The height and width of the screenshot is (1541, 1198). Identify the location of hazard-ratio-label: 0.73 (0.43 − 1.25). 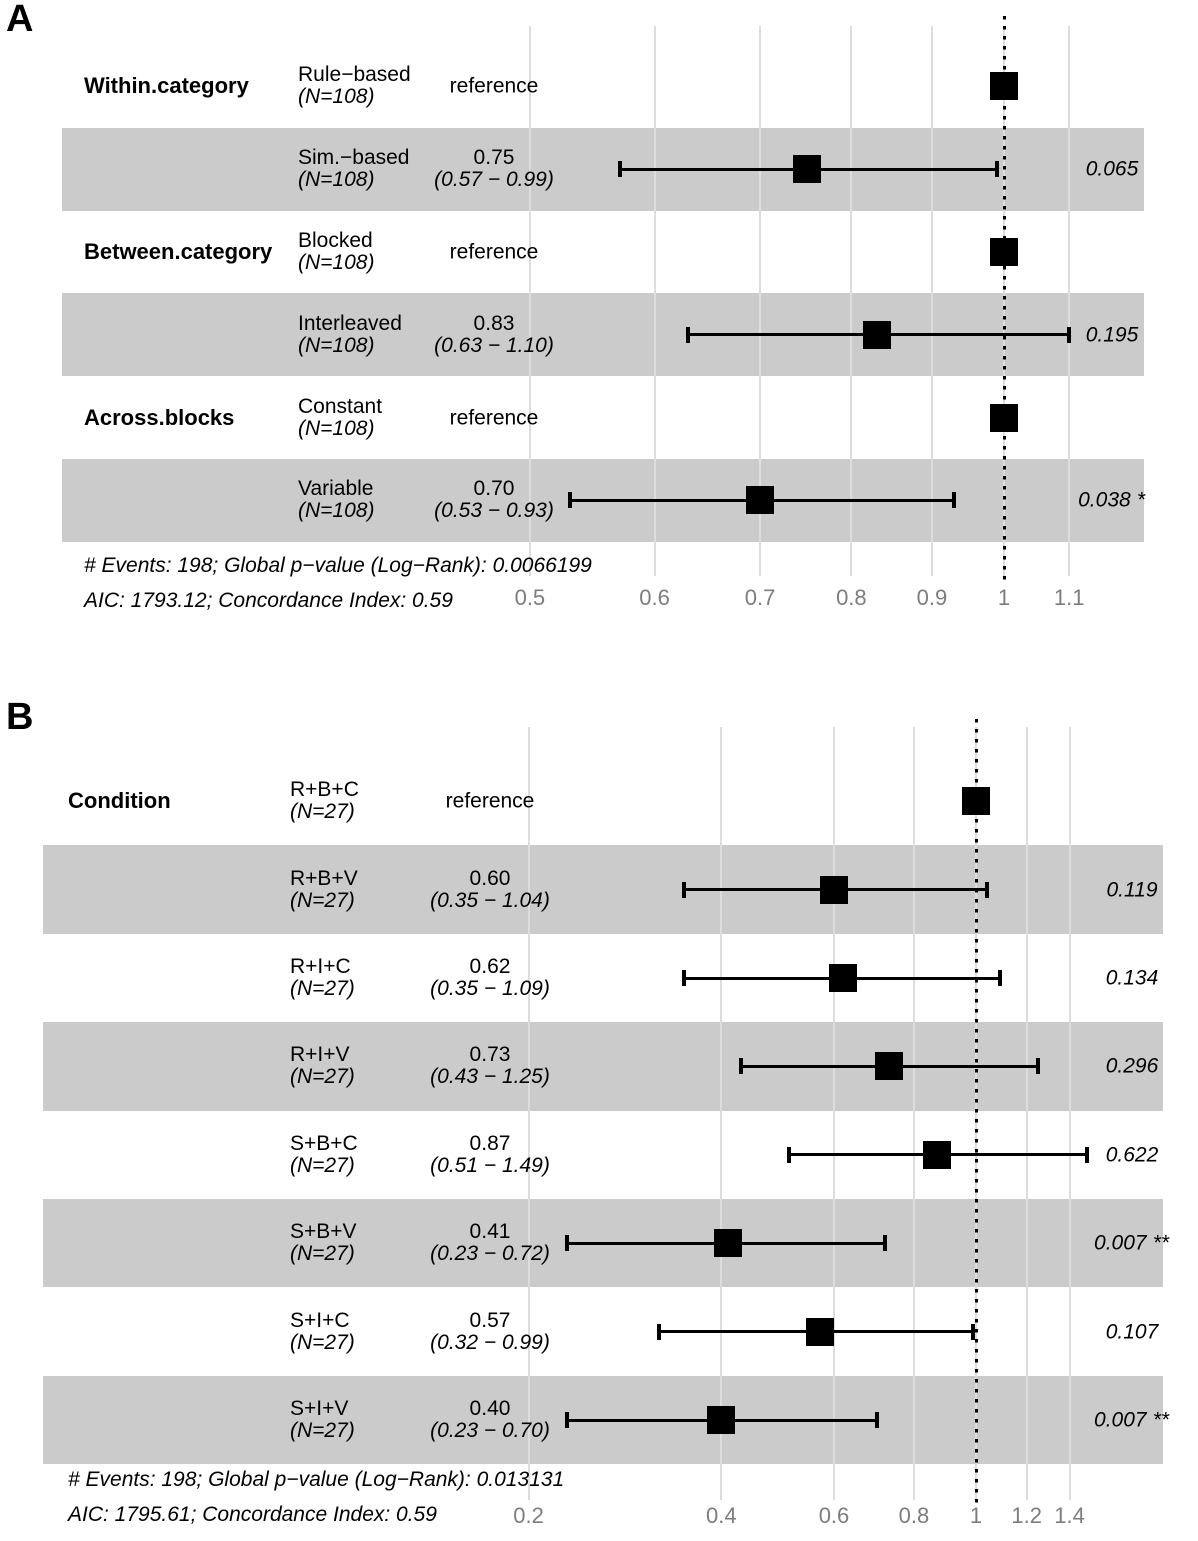
(490, 1066).